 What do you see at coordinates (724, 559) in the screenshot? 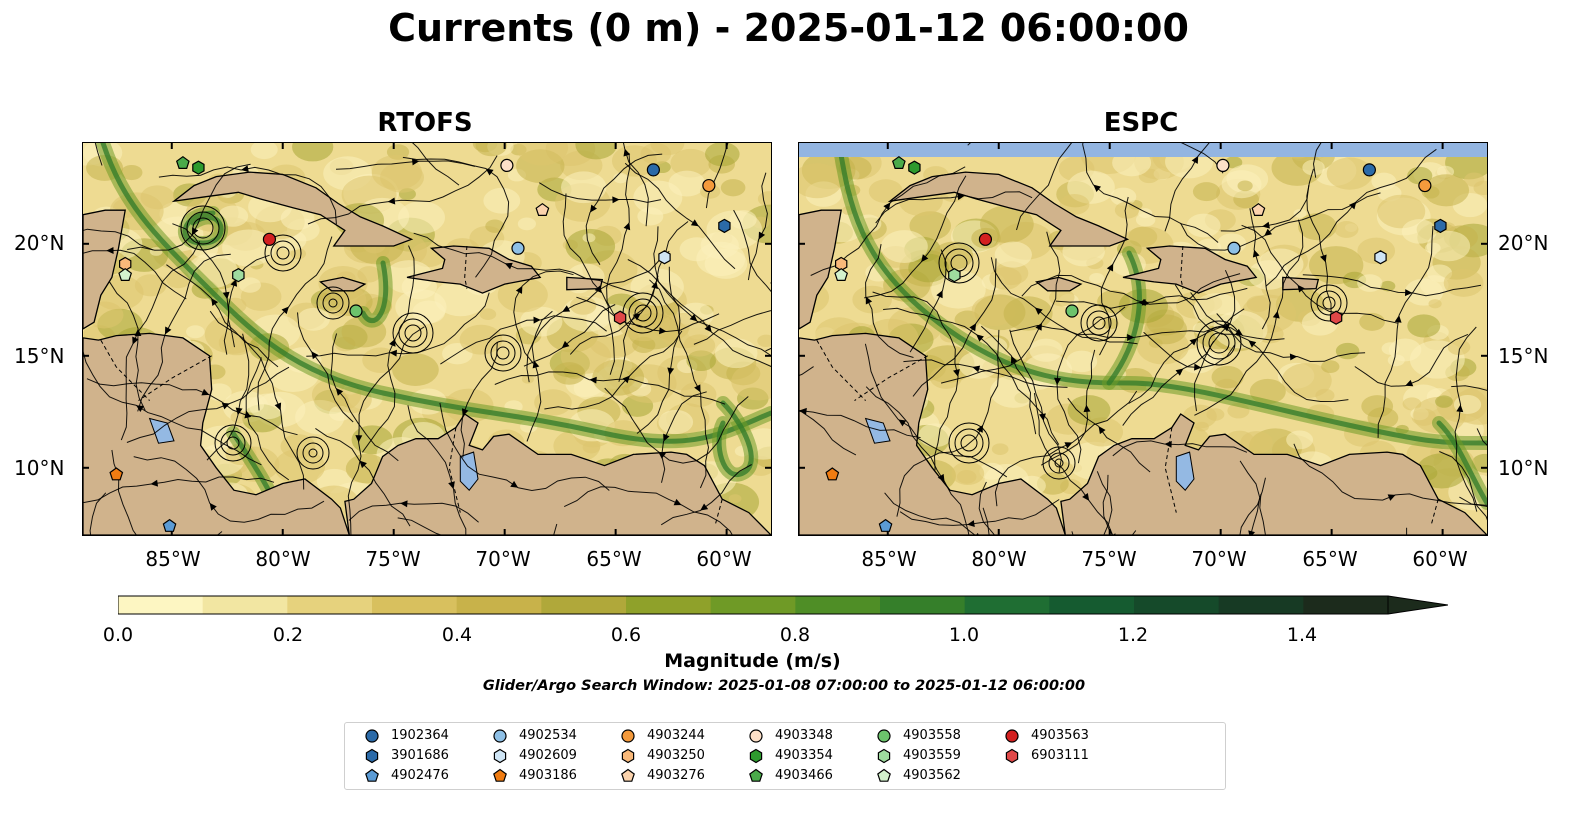
I see `lon-label-left-60: 60°W` at bounding box center [724, 559].